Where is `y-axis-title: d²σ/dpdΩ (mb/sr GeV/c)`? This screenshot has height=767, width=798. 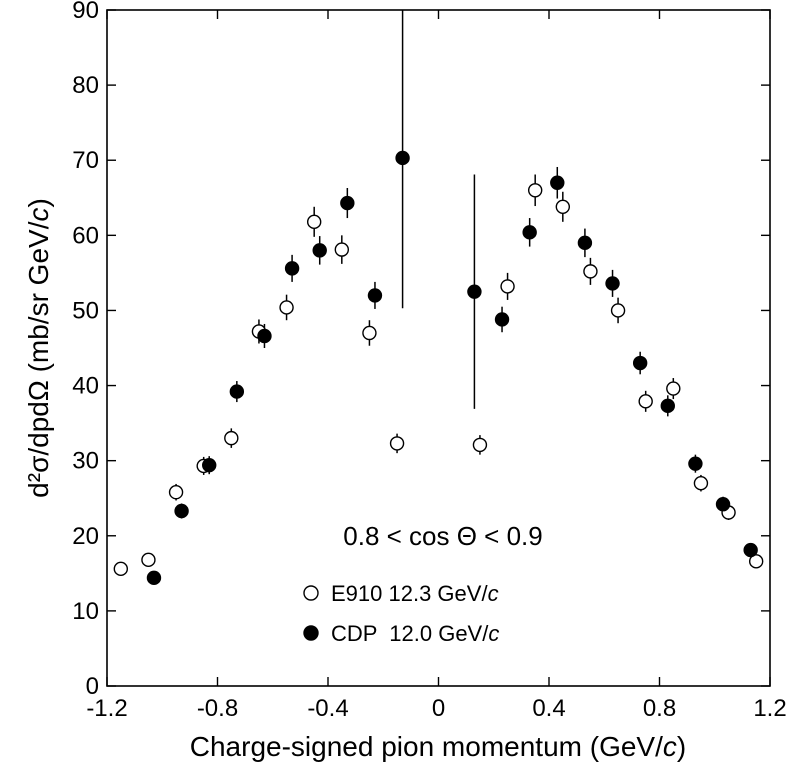 y-axis-title: d²σ/dpdΩ (mb/sr GeV/c) is located at coordinates (38, 348).